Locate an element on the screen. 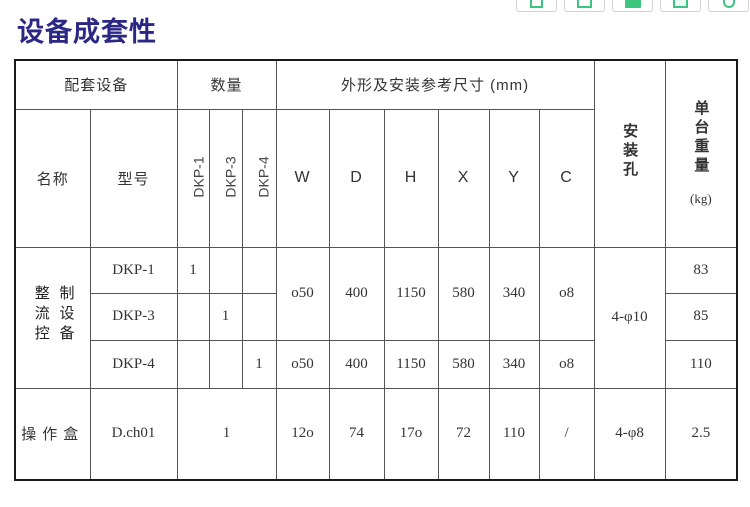  cell-weight: 83 is located at coordinates (701, 270).